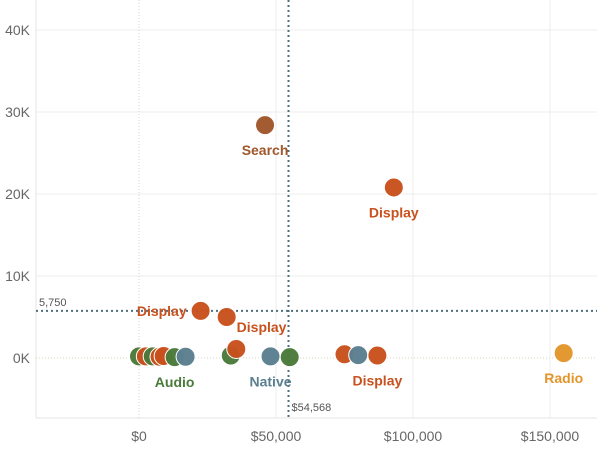  Describe the element at coordinates (175, 382) in the screenshot. I see `point-label-audio-4: Audio` at that location.